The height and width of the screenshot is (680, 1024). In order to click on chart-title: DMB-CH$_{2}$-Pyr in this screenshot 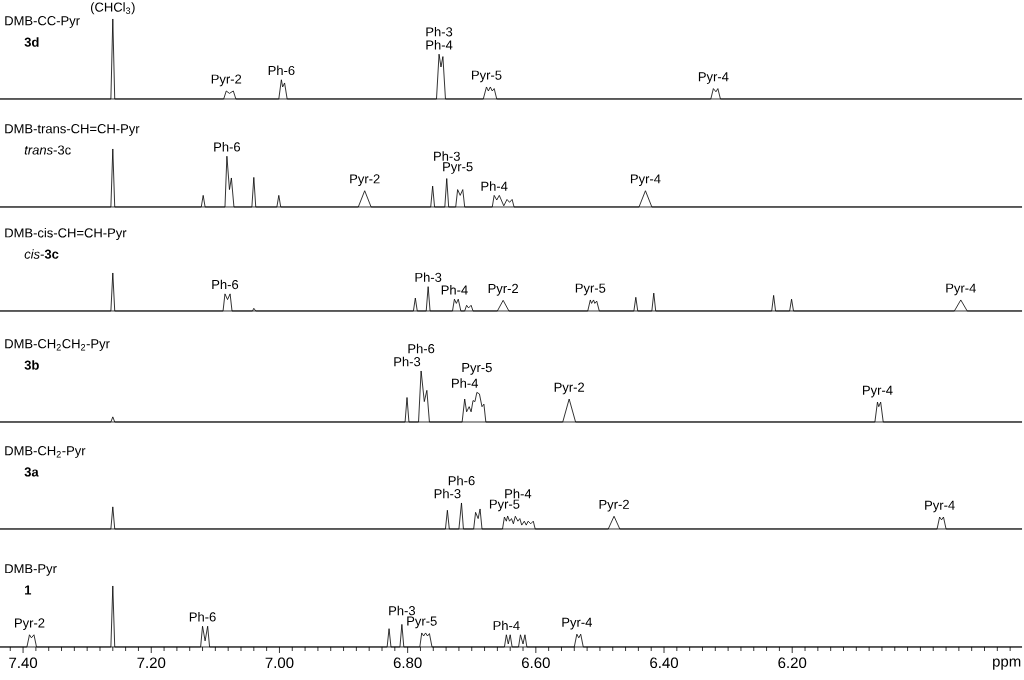, I will do `click(45, 452)`.